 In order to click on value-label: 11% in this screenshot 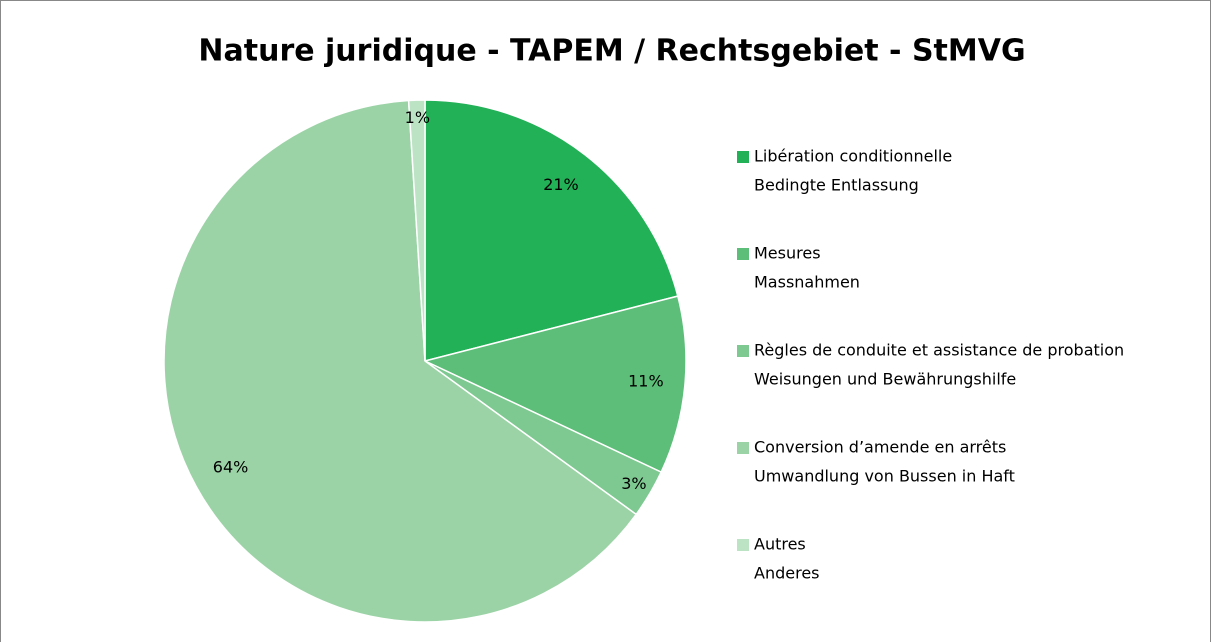, I will do `click(646, 380)`.